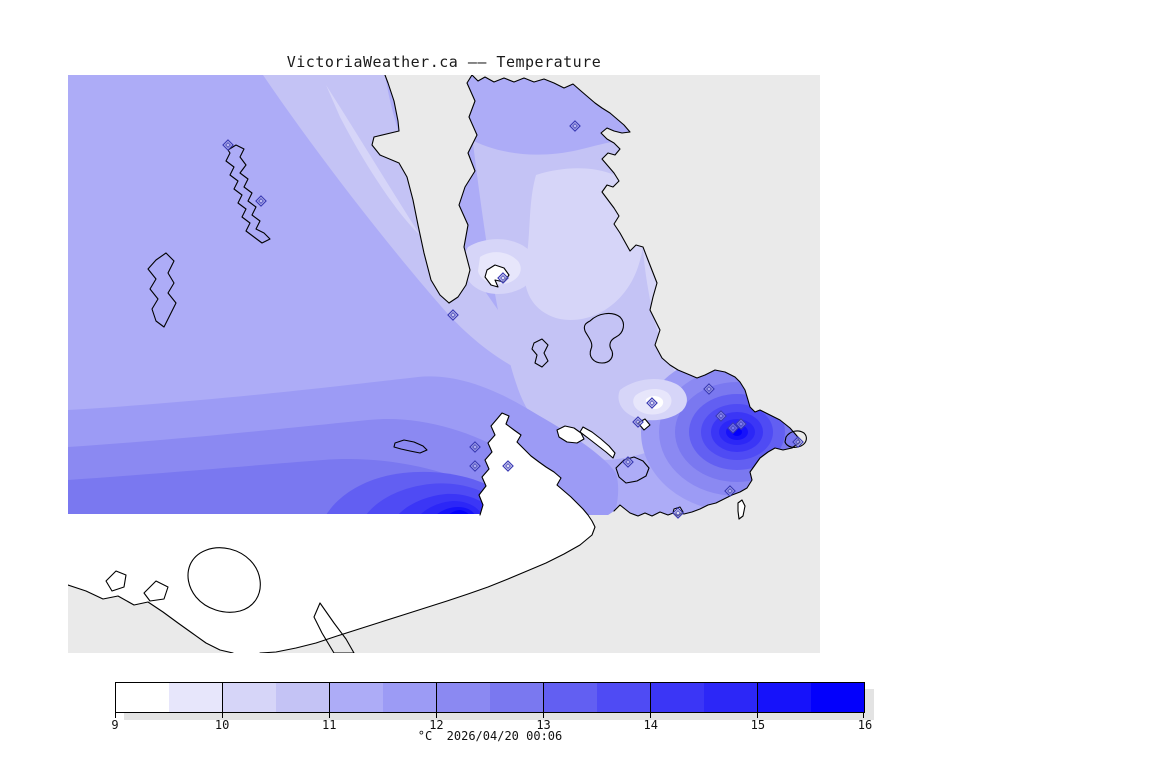 This screenshot has height=768, width=1152. What do you see at coordinates (248, 194) in the screenshot?
I see `lake-sooke` at bounding box center [248, 194].